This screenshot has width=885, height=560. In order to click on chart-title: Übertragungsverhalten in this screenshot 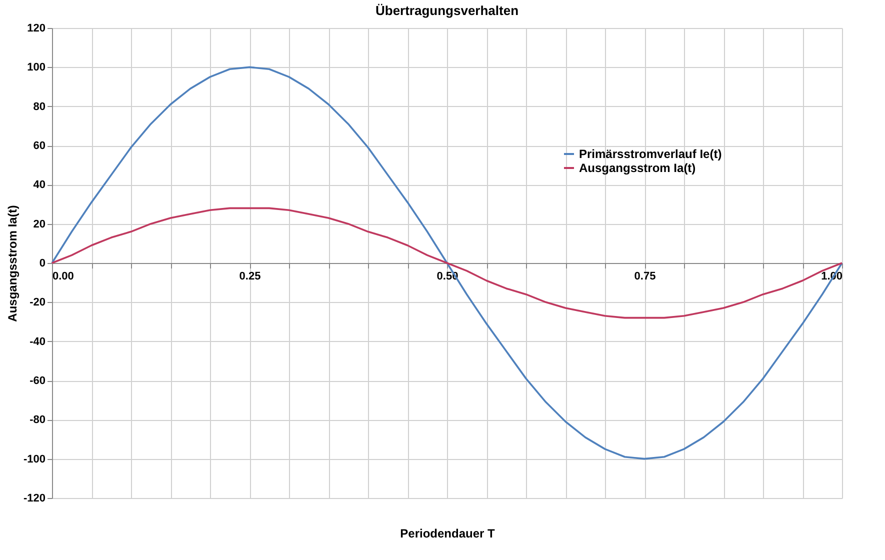, I will do `click(447, 10)`.